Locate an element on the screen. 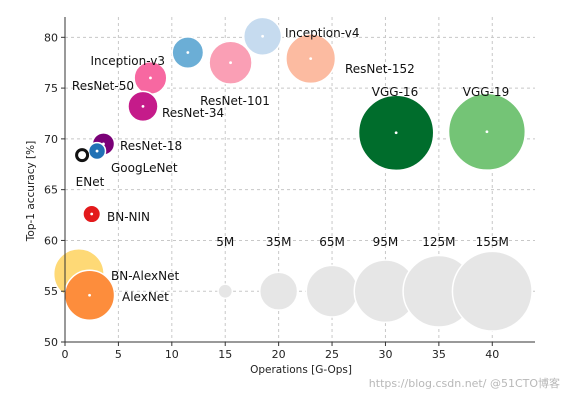  label-googlenet: GoogLeNet is located at coordinates (144, 168).